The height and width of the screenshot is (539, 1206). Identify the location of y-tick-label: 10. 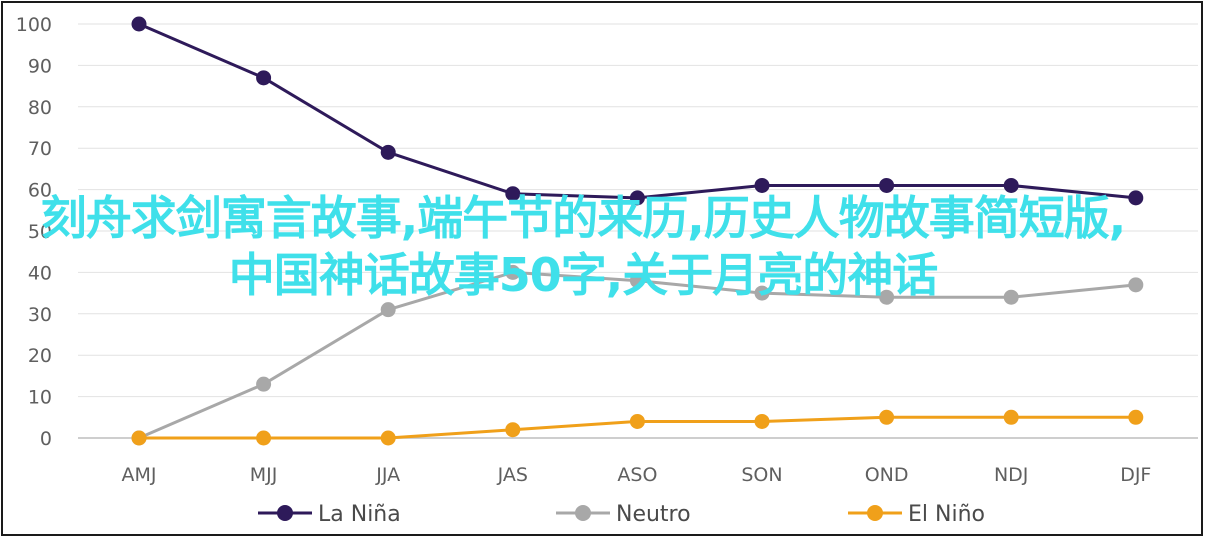
(40, 398).